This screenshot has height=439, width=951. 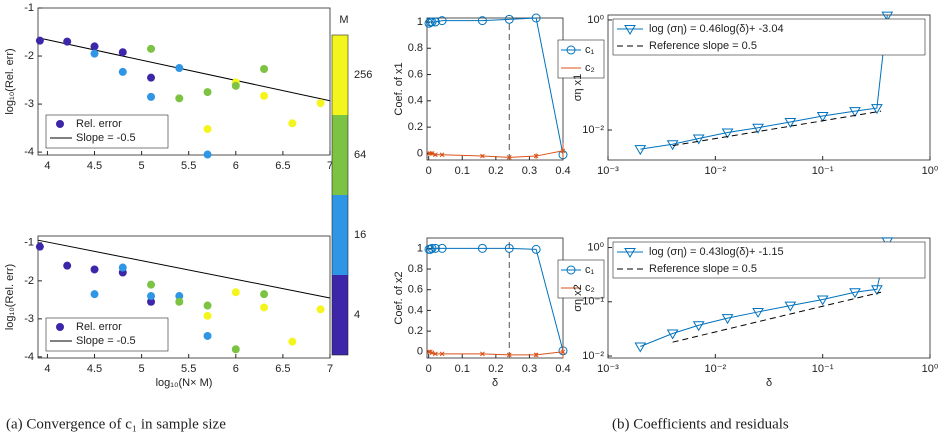 What do you see at coordinates (47, 369) in the screenshot?
I see `x-tick-label: 4` at bounding box center [47, 369].